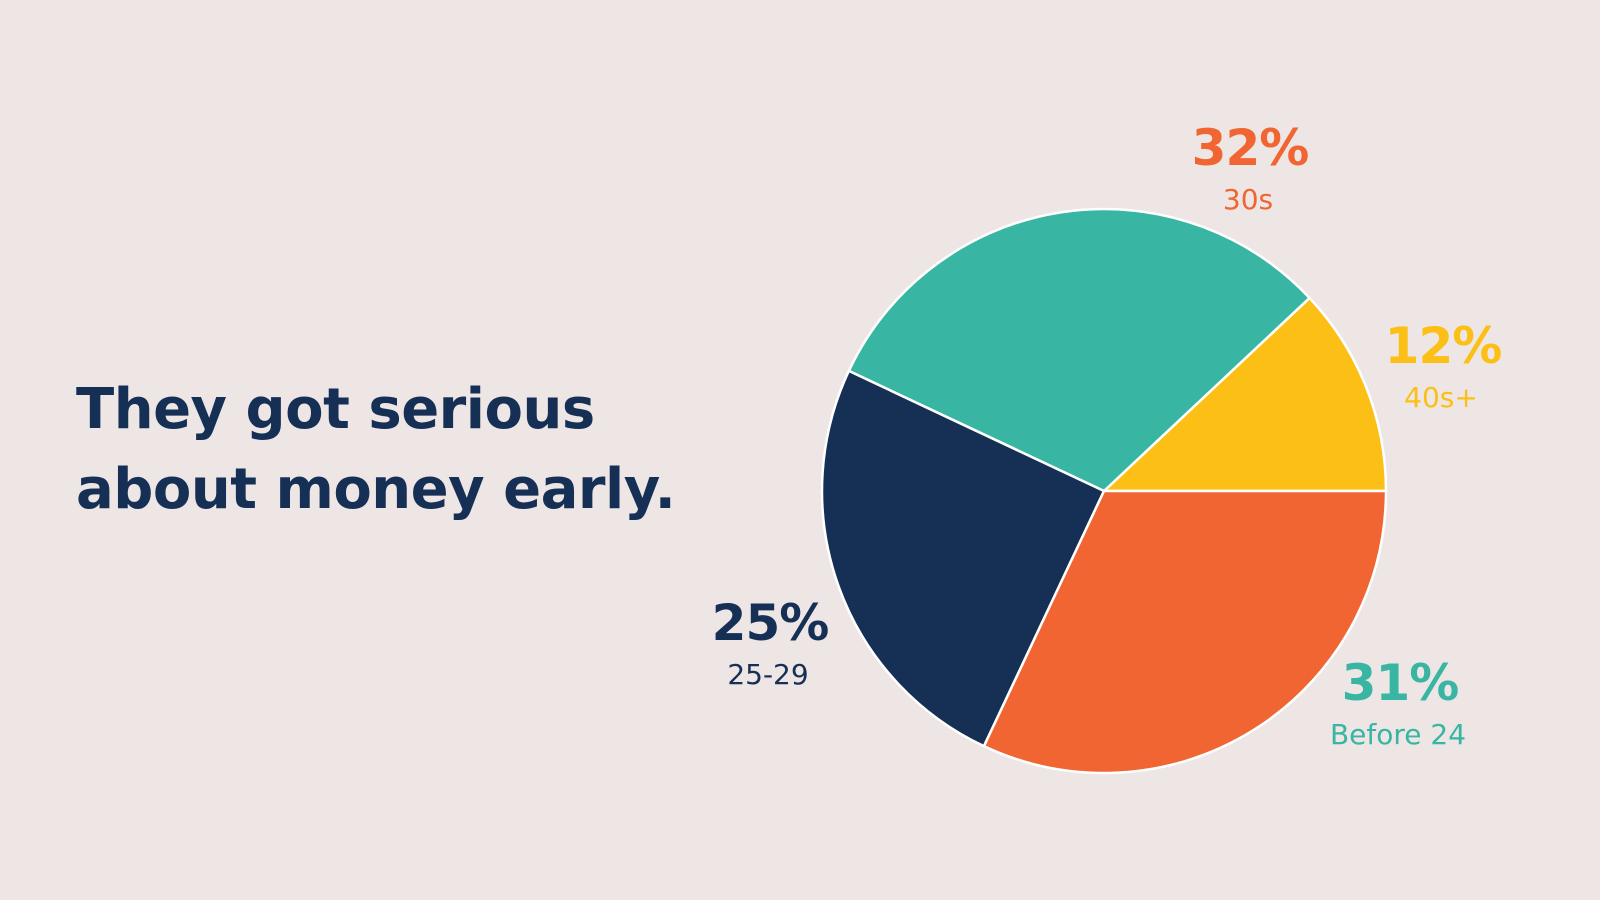 The height and width of the screenshot is (900, 1600). Describe the element at coordinates (335, 409) in the screenshot. I see `headline-line-1: They got serious` at that location.